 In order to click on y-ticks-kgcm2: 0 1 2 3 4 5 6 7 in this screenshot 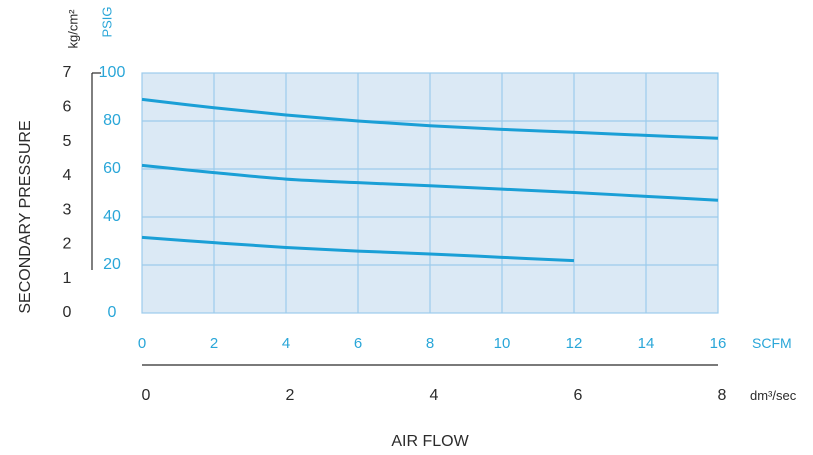, I will do `click(67, 192)`.